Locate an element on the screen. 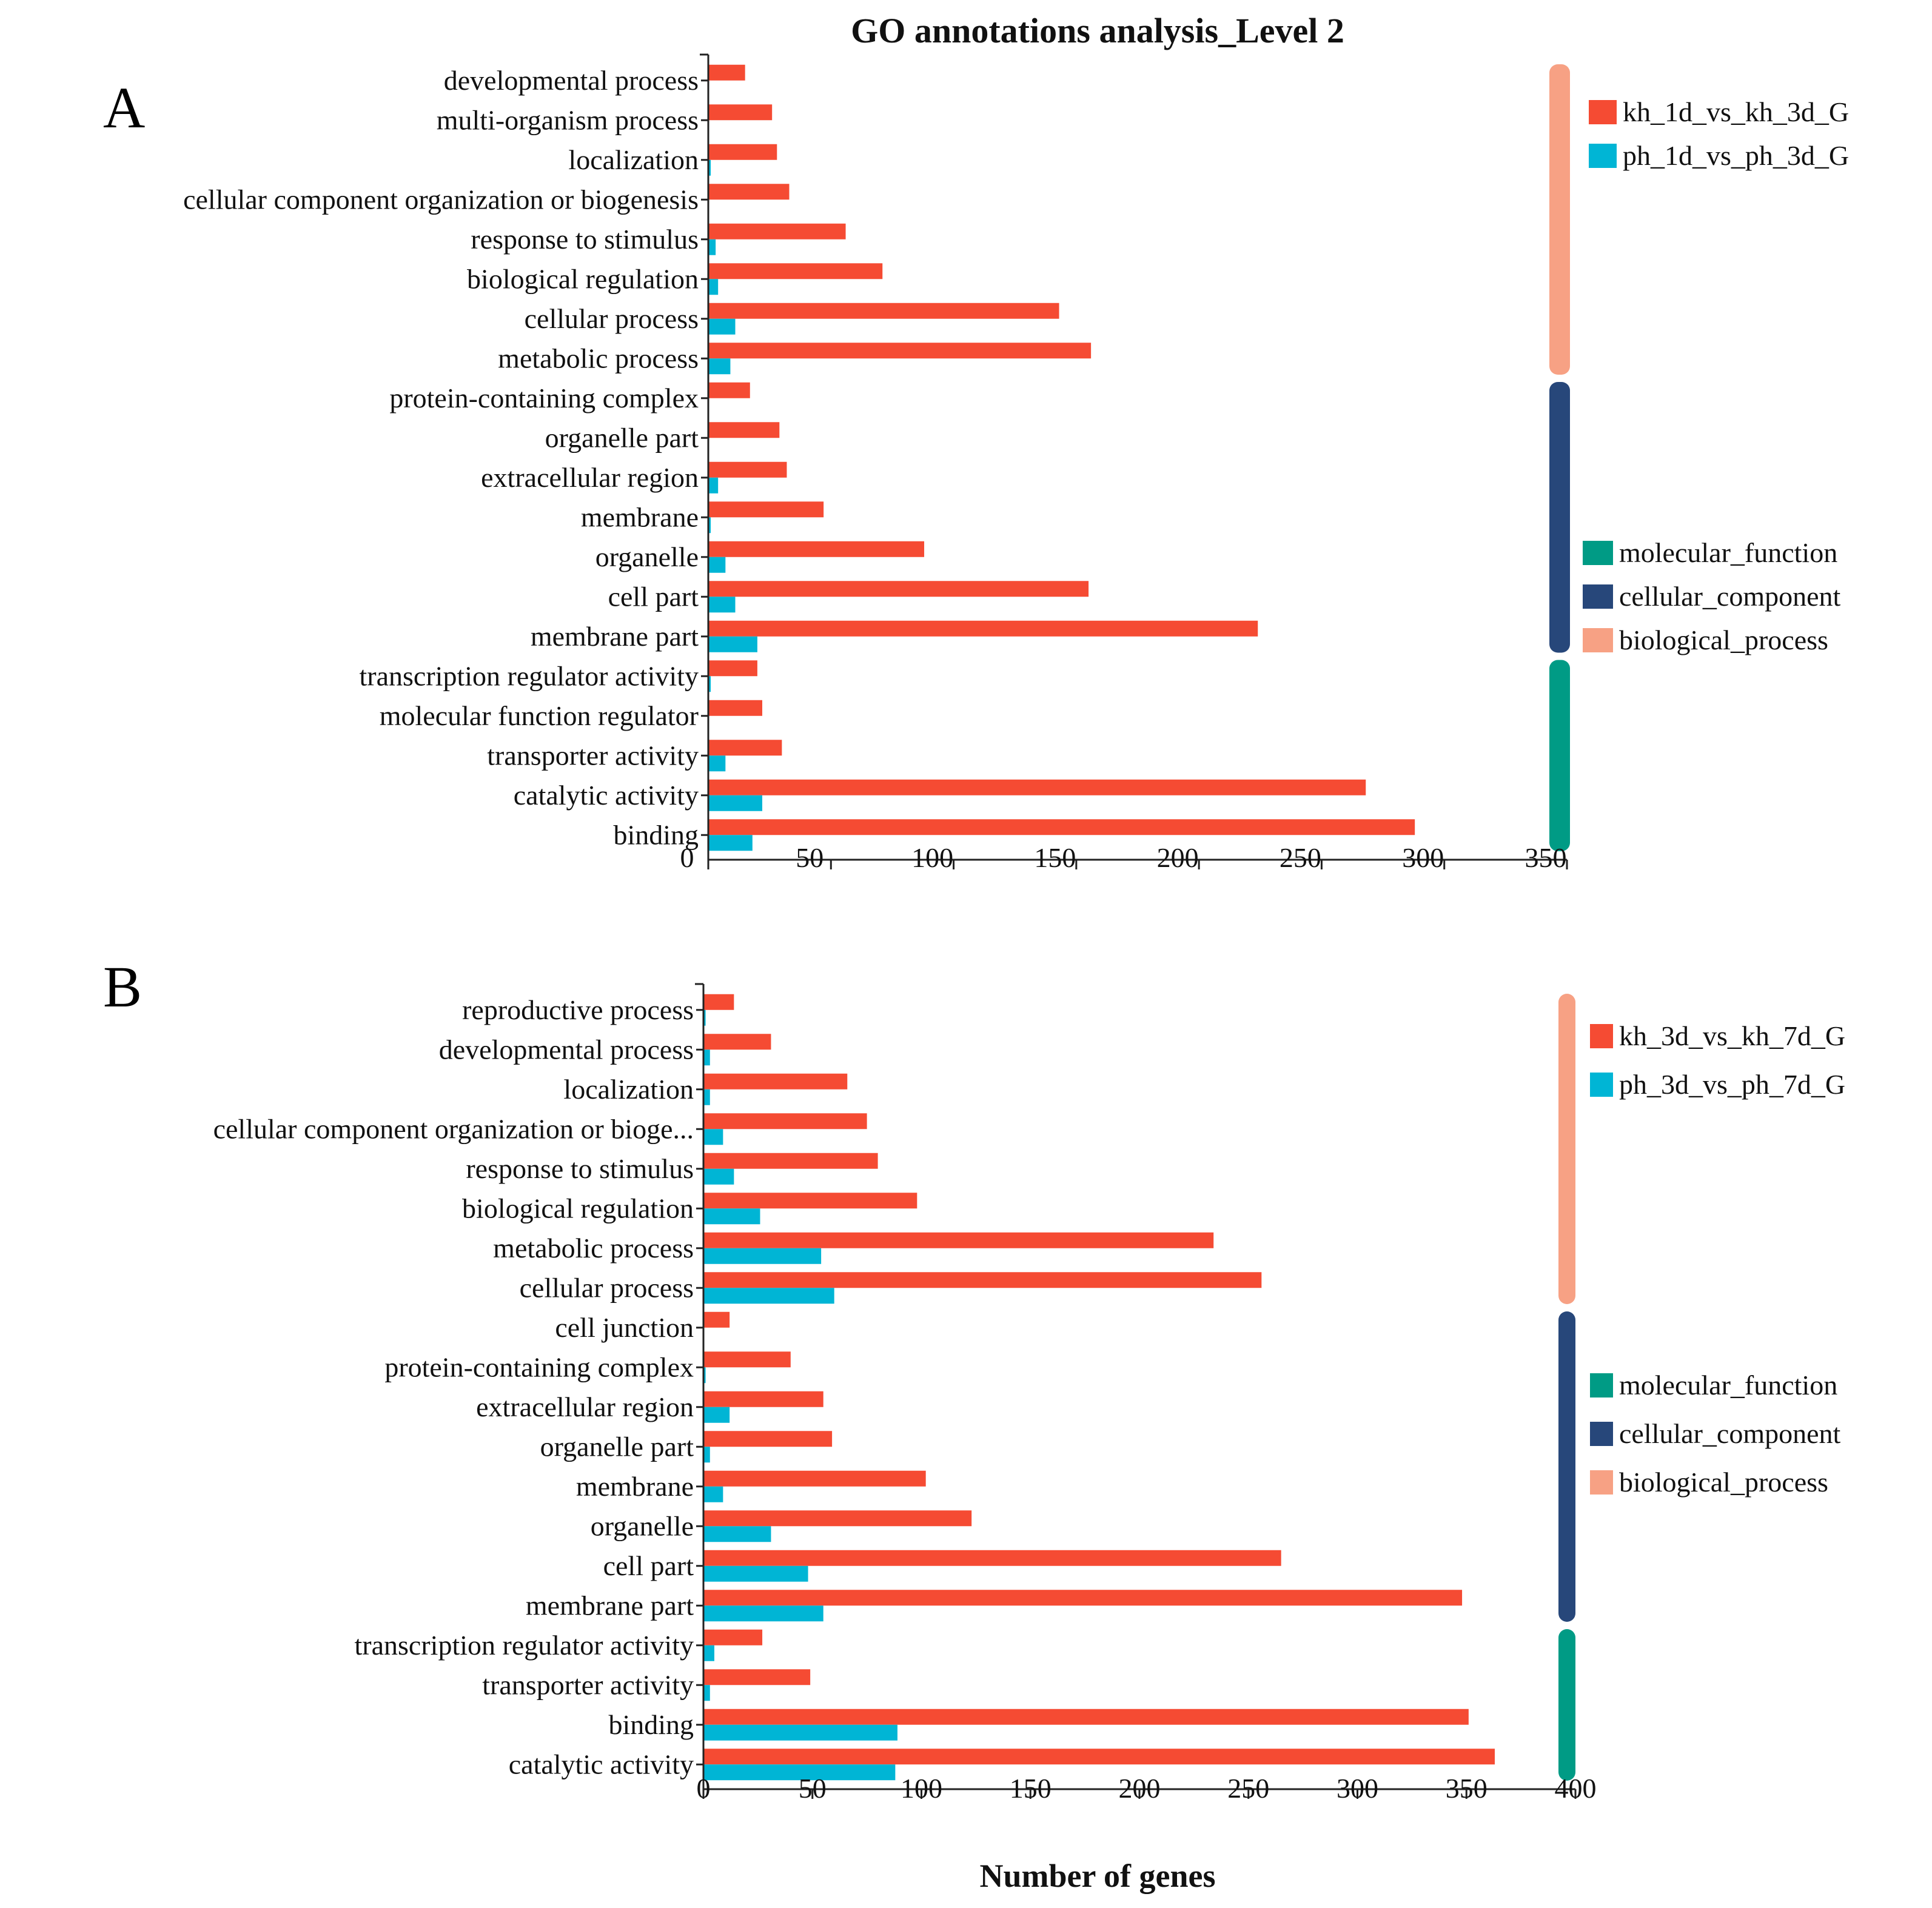 The image size is (1932, 1908). category-label-cell-junction: cell junction is located at coordinates (624, 1327).